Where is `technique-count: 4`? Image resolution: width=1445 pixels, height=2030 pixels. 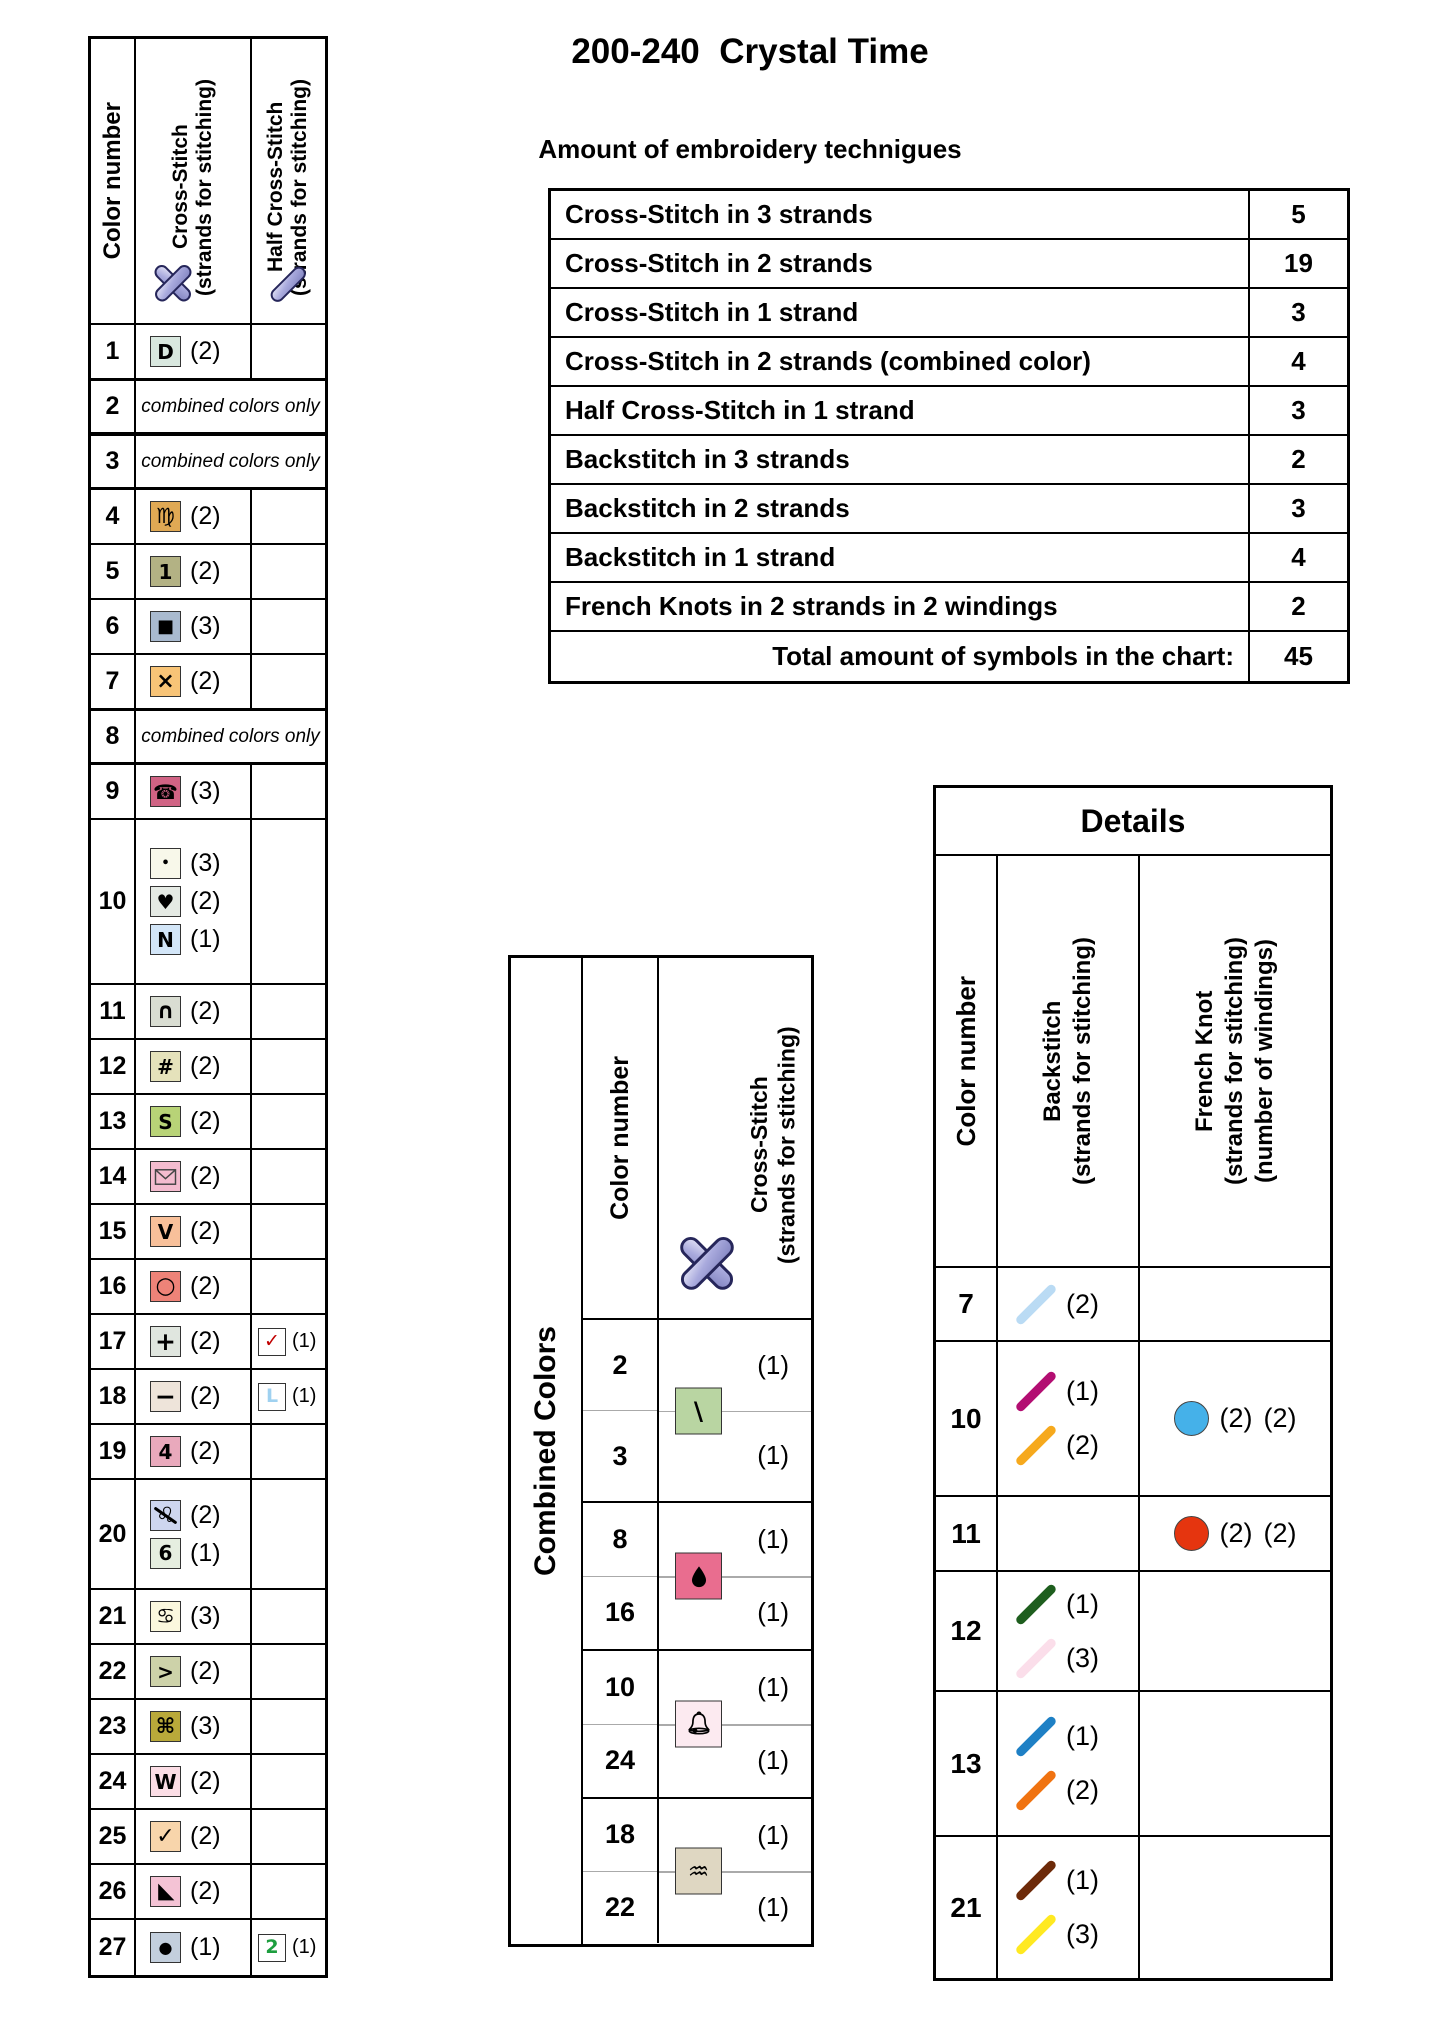
technique-count: 4 is located at coordinates (1298, 361).